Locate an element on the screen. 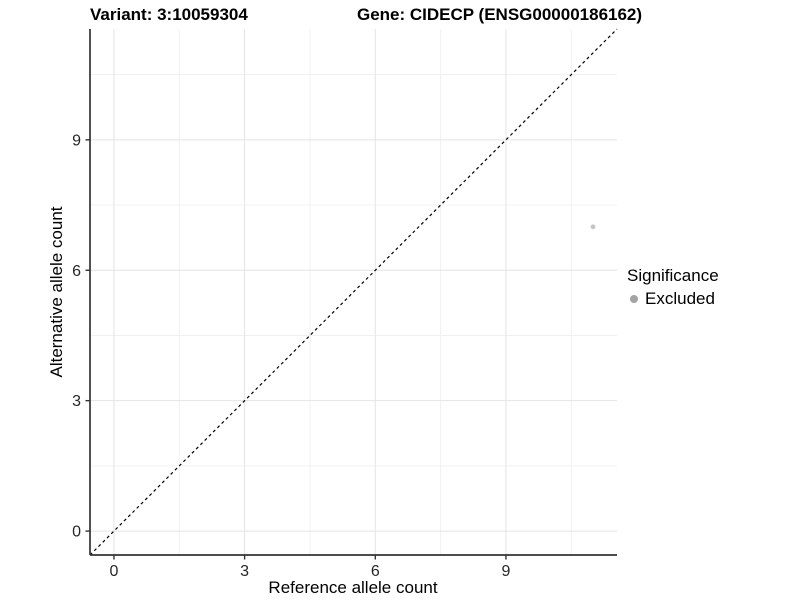 Image resolution: width=800 pixels, height=600 pixels. y-tick-label: 0 is located at coordinates (76, 532).